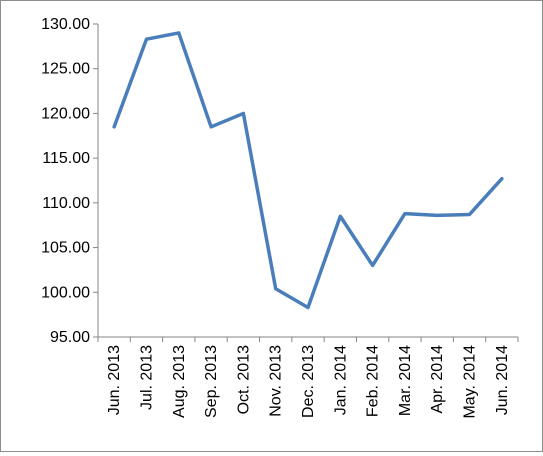 The width and height of the screenshot is (543, 456). I want to click on x-tick-label: Aug. 2013, so click(179, 381).